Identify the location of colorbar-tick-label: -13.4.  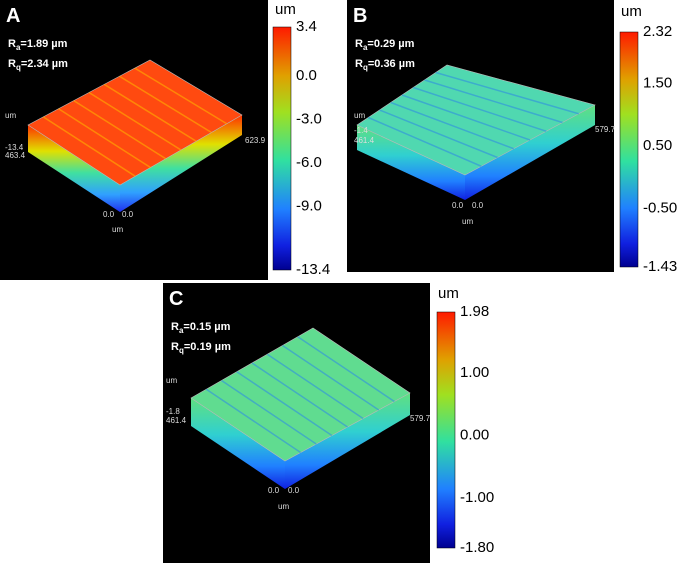
(313, 269).